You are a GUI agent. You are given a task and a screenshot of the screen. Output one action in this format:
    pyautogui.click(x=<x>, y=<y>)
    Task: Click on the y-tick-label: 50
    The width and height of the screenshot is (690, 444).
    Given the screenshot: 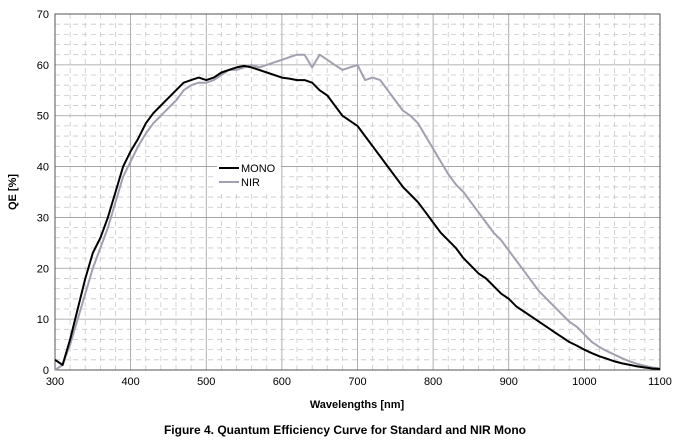 What is the action you would take?
    pyautogui.click(x=43, y=117)
    